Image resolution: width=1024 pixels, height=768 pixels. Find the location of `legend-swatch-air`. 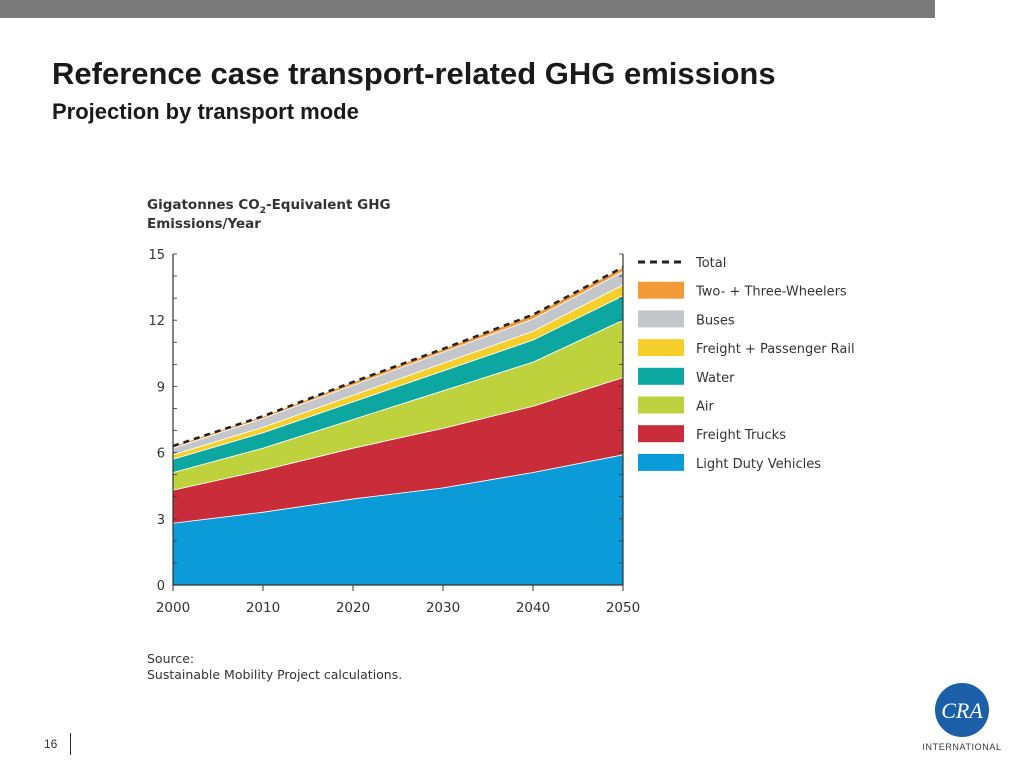

legend-swatch-air is located at coordinates (661, 405).